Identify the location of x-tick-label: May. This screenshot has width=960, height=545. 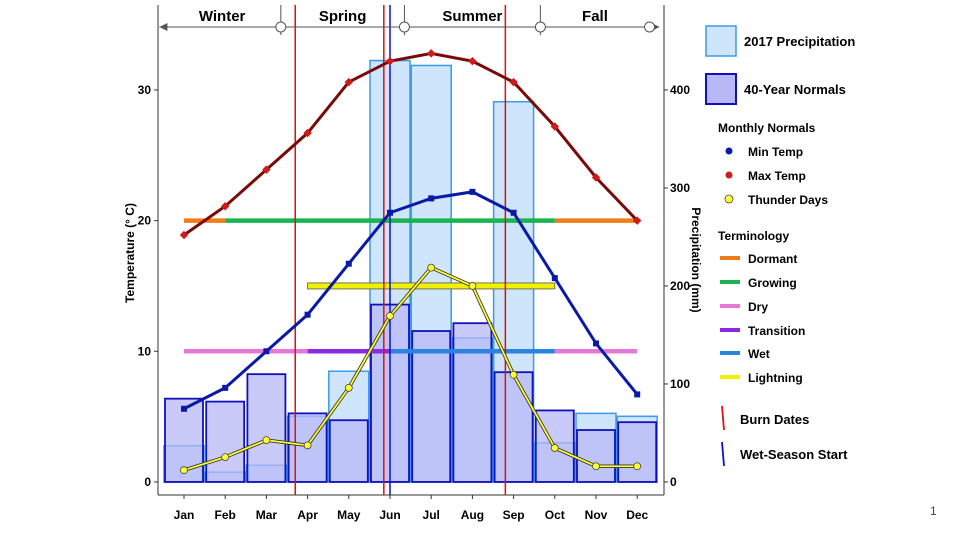
(349, 515).